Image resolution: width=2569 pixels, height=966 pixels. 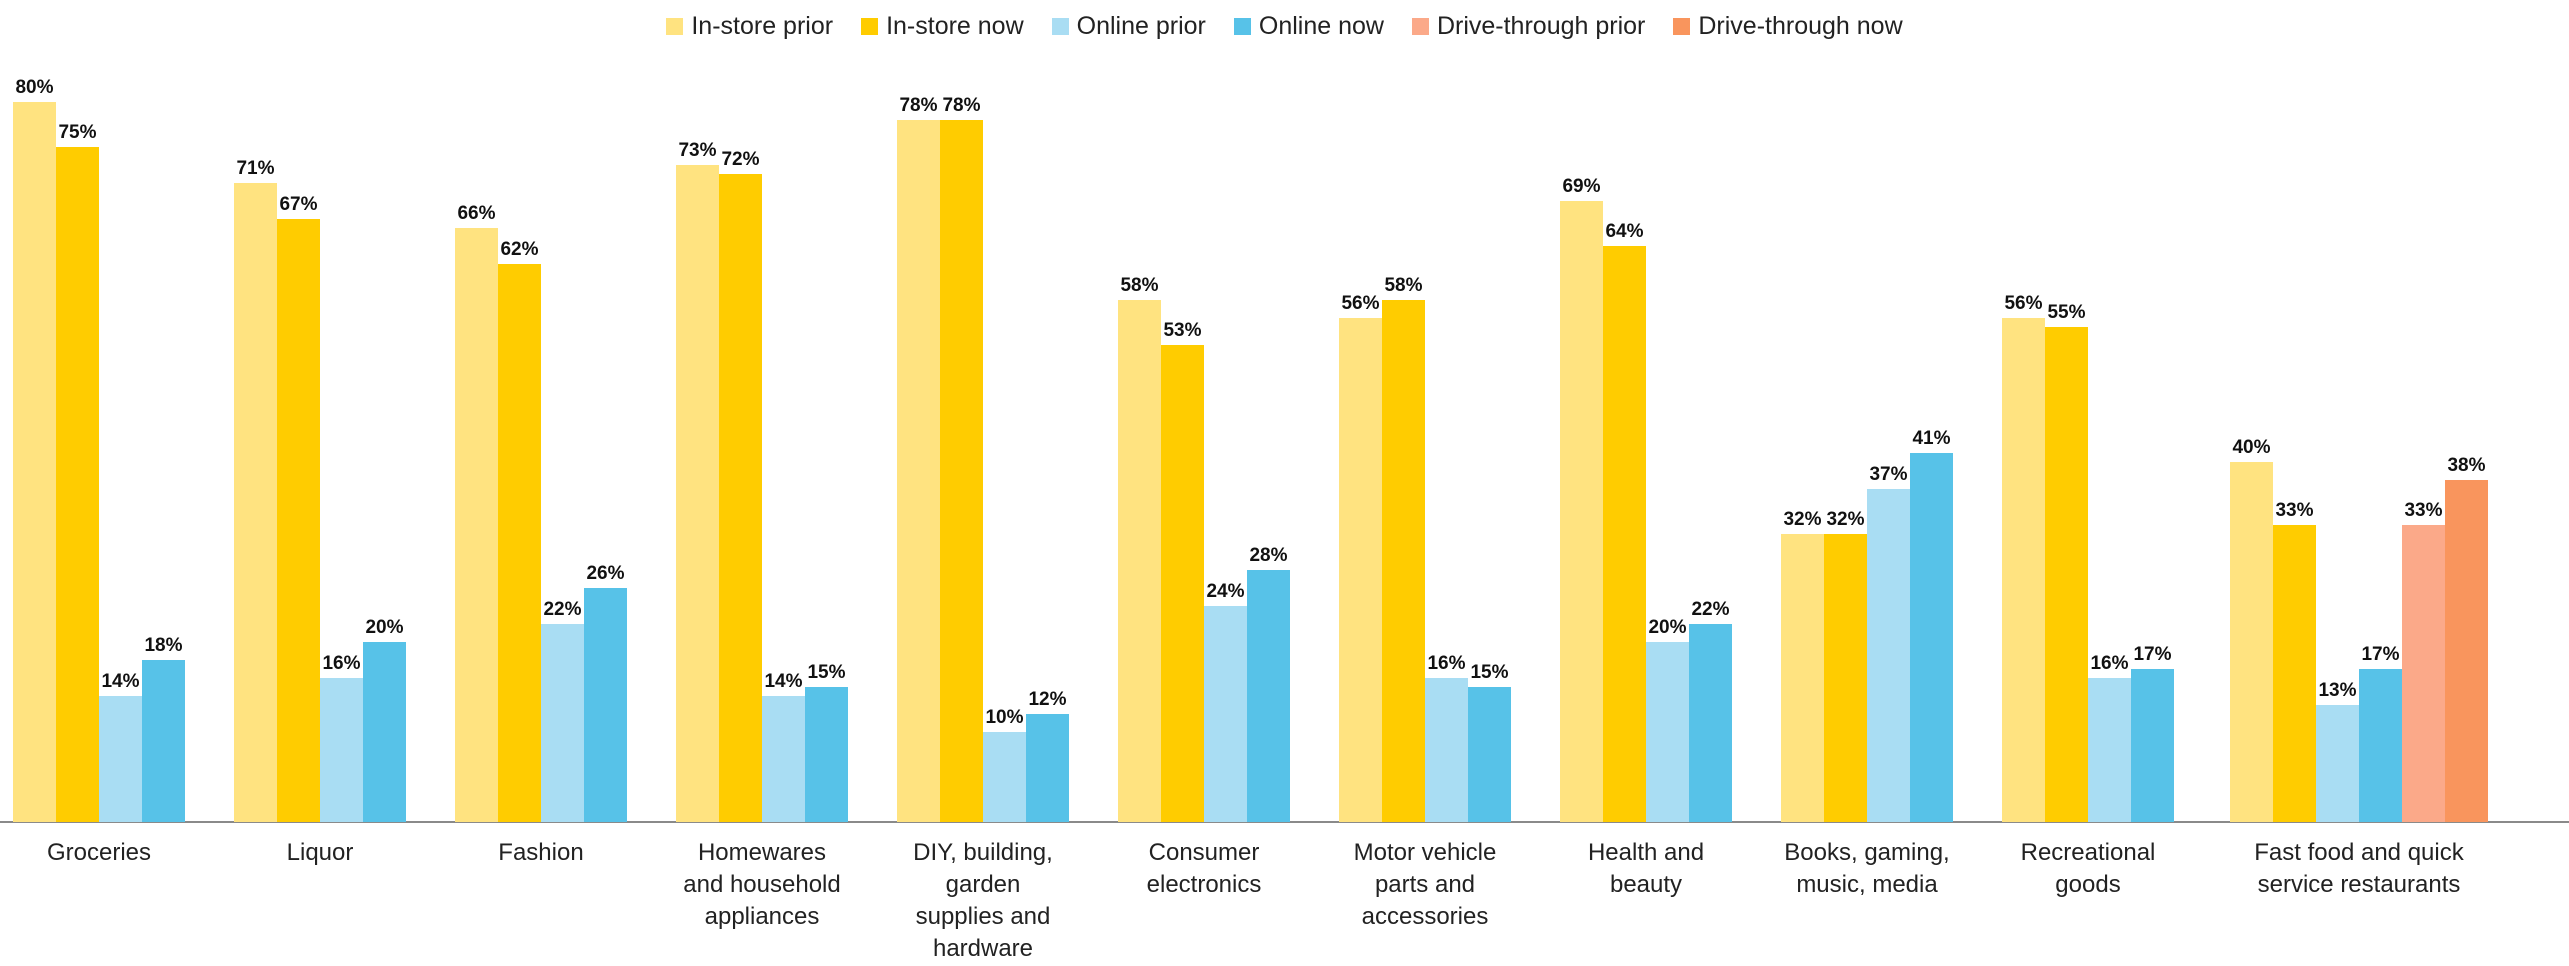 What do you see at coordinates (2380, 654) in the screenshot?
I see `data-label: 17%` at bounding box center [2380, 654].